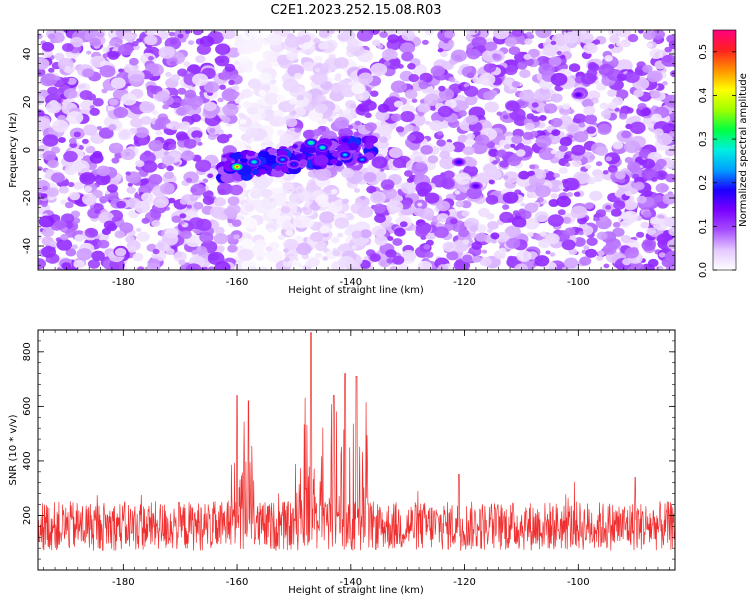 Image resolution: width=750 pixels, height=600 pixels. I want to click on colorbar-tick-label: 0.5, so click(703, 52).